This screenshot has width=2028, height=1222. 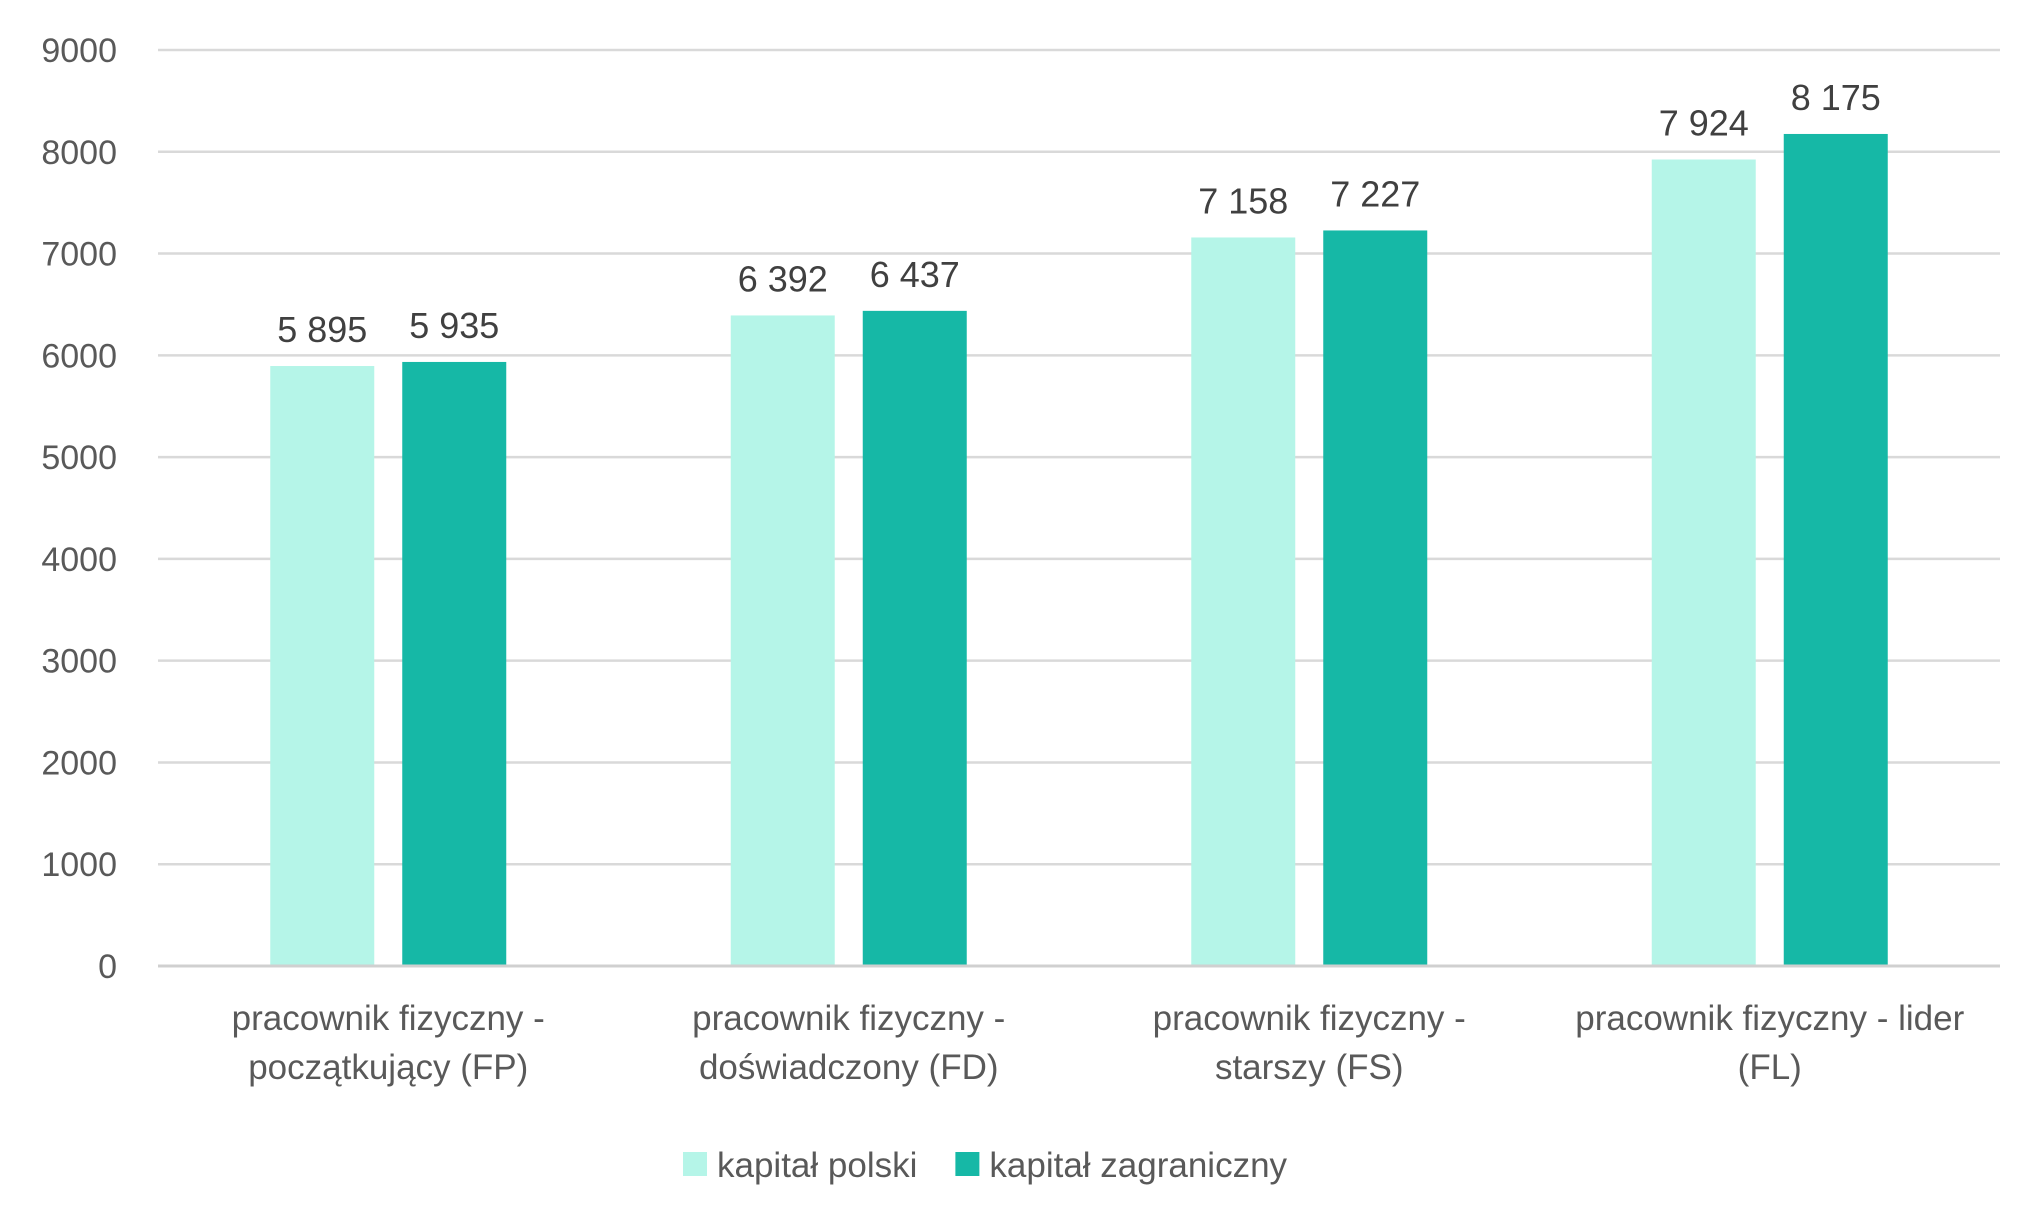 I want to click on y-tick-label: 9000, so click(x=79, y=51).